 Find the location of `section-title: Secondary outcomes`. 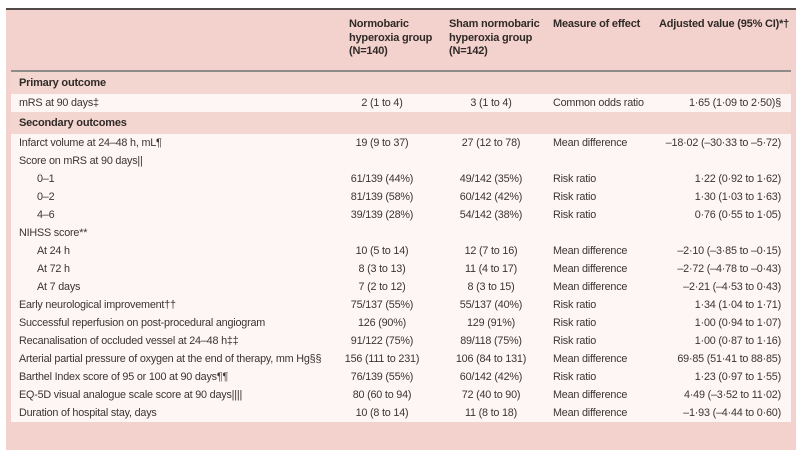

section-title: Secondary outcomes is located at coordinates (73, 122).